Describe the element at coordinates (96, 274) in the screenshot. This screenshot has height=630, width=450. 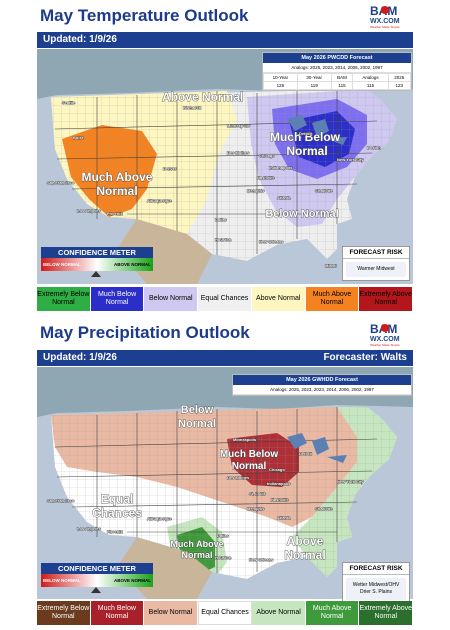
I see `confidence-pointer-icon` at that location.